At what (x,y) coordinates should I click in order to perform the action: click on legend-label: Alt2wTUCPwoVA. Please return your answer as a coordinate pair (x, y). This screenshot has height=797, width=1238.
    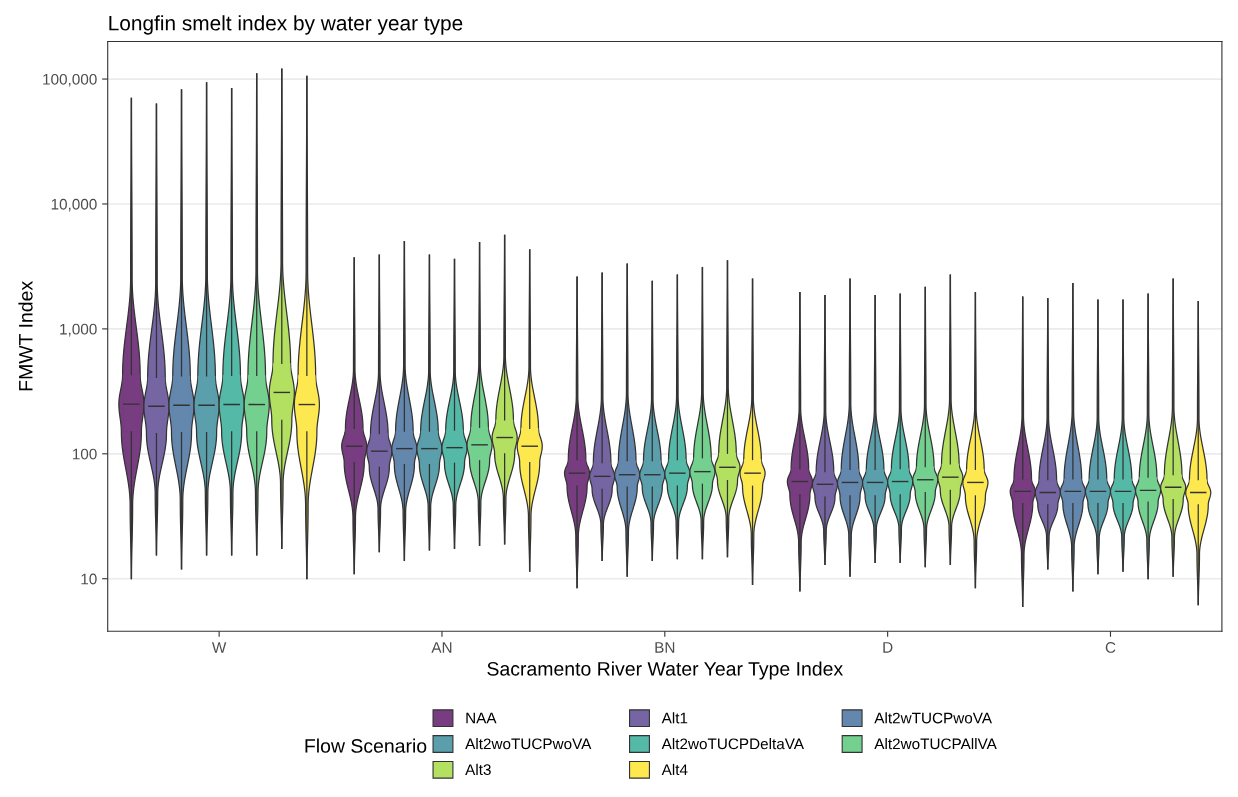
    Looking at the image, I should click on (933, 718).